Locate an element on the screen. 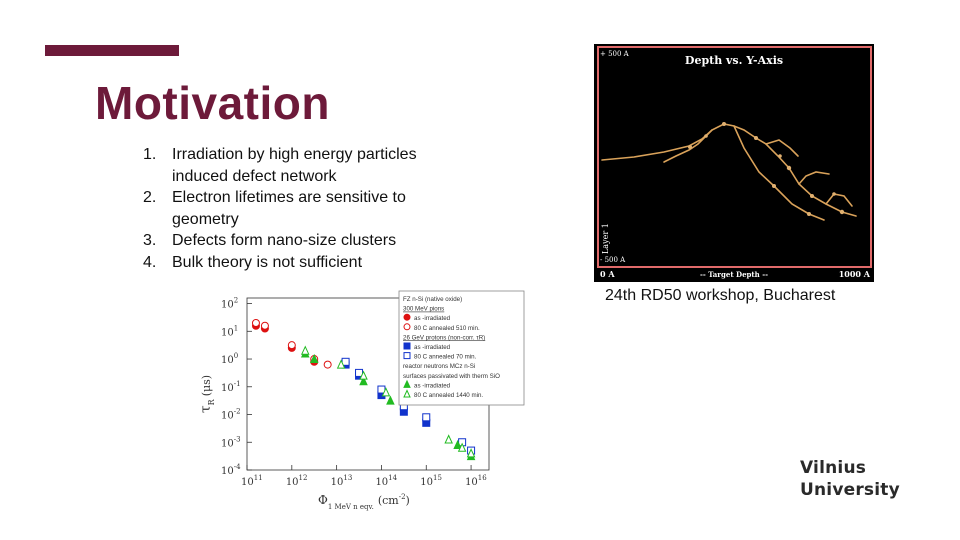 This screenshot has height=540, width=960. figure-background is located at coordinates (734, 163).